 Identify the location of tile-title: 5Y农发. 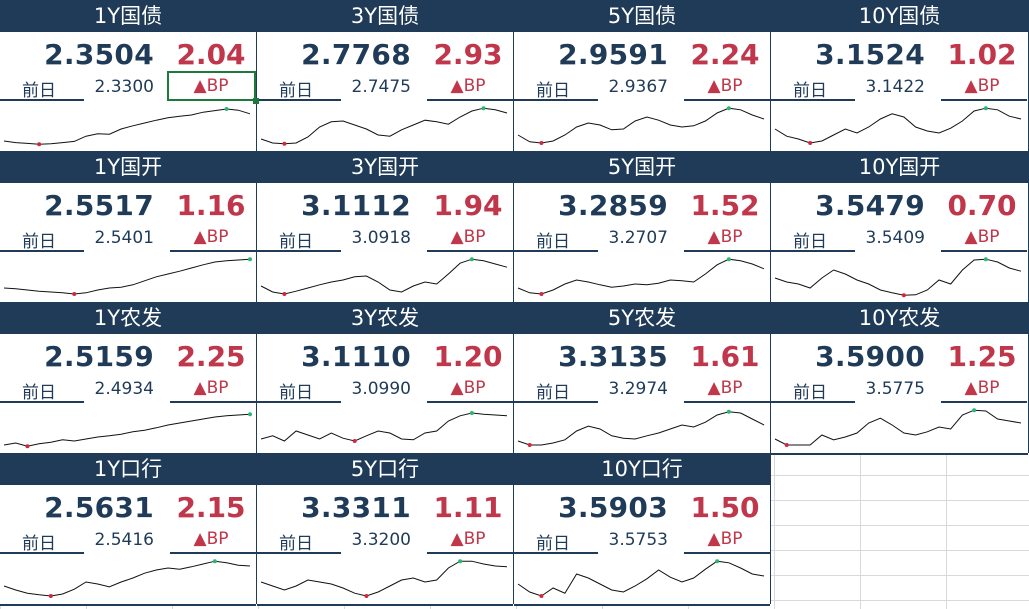
(642, 318).